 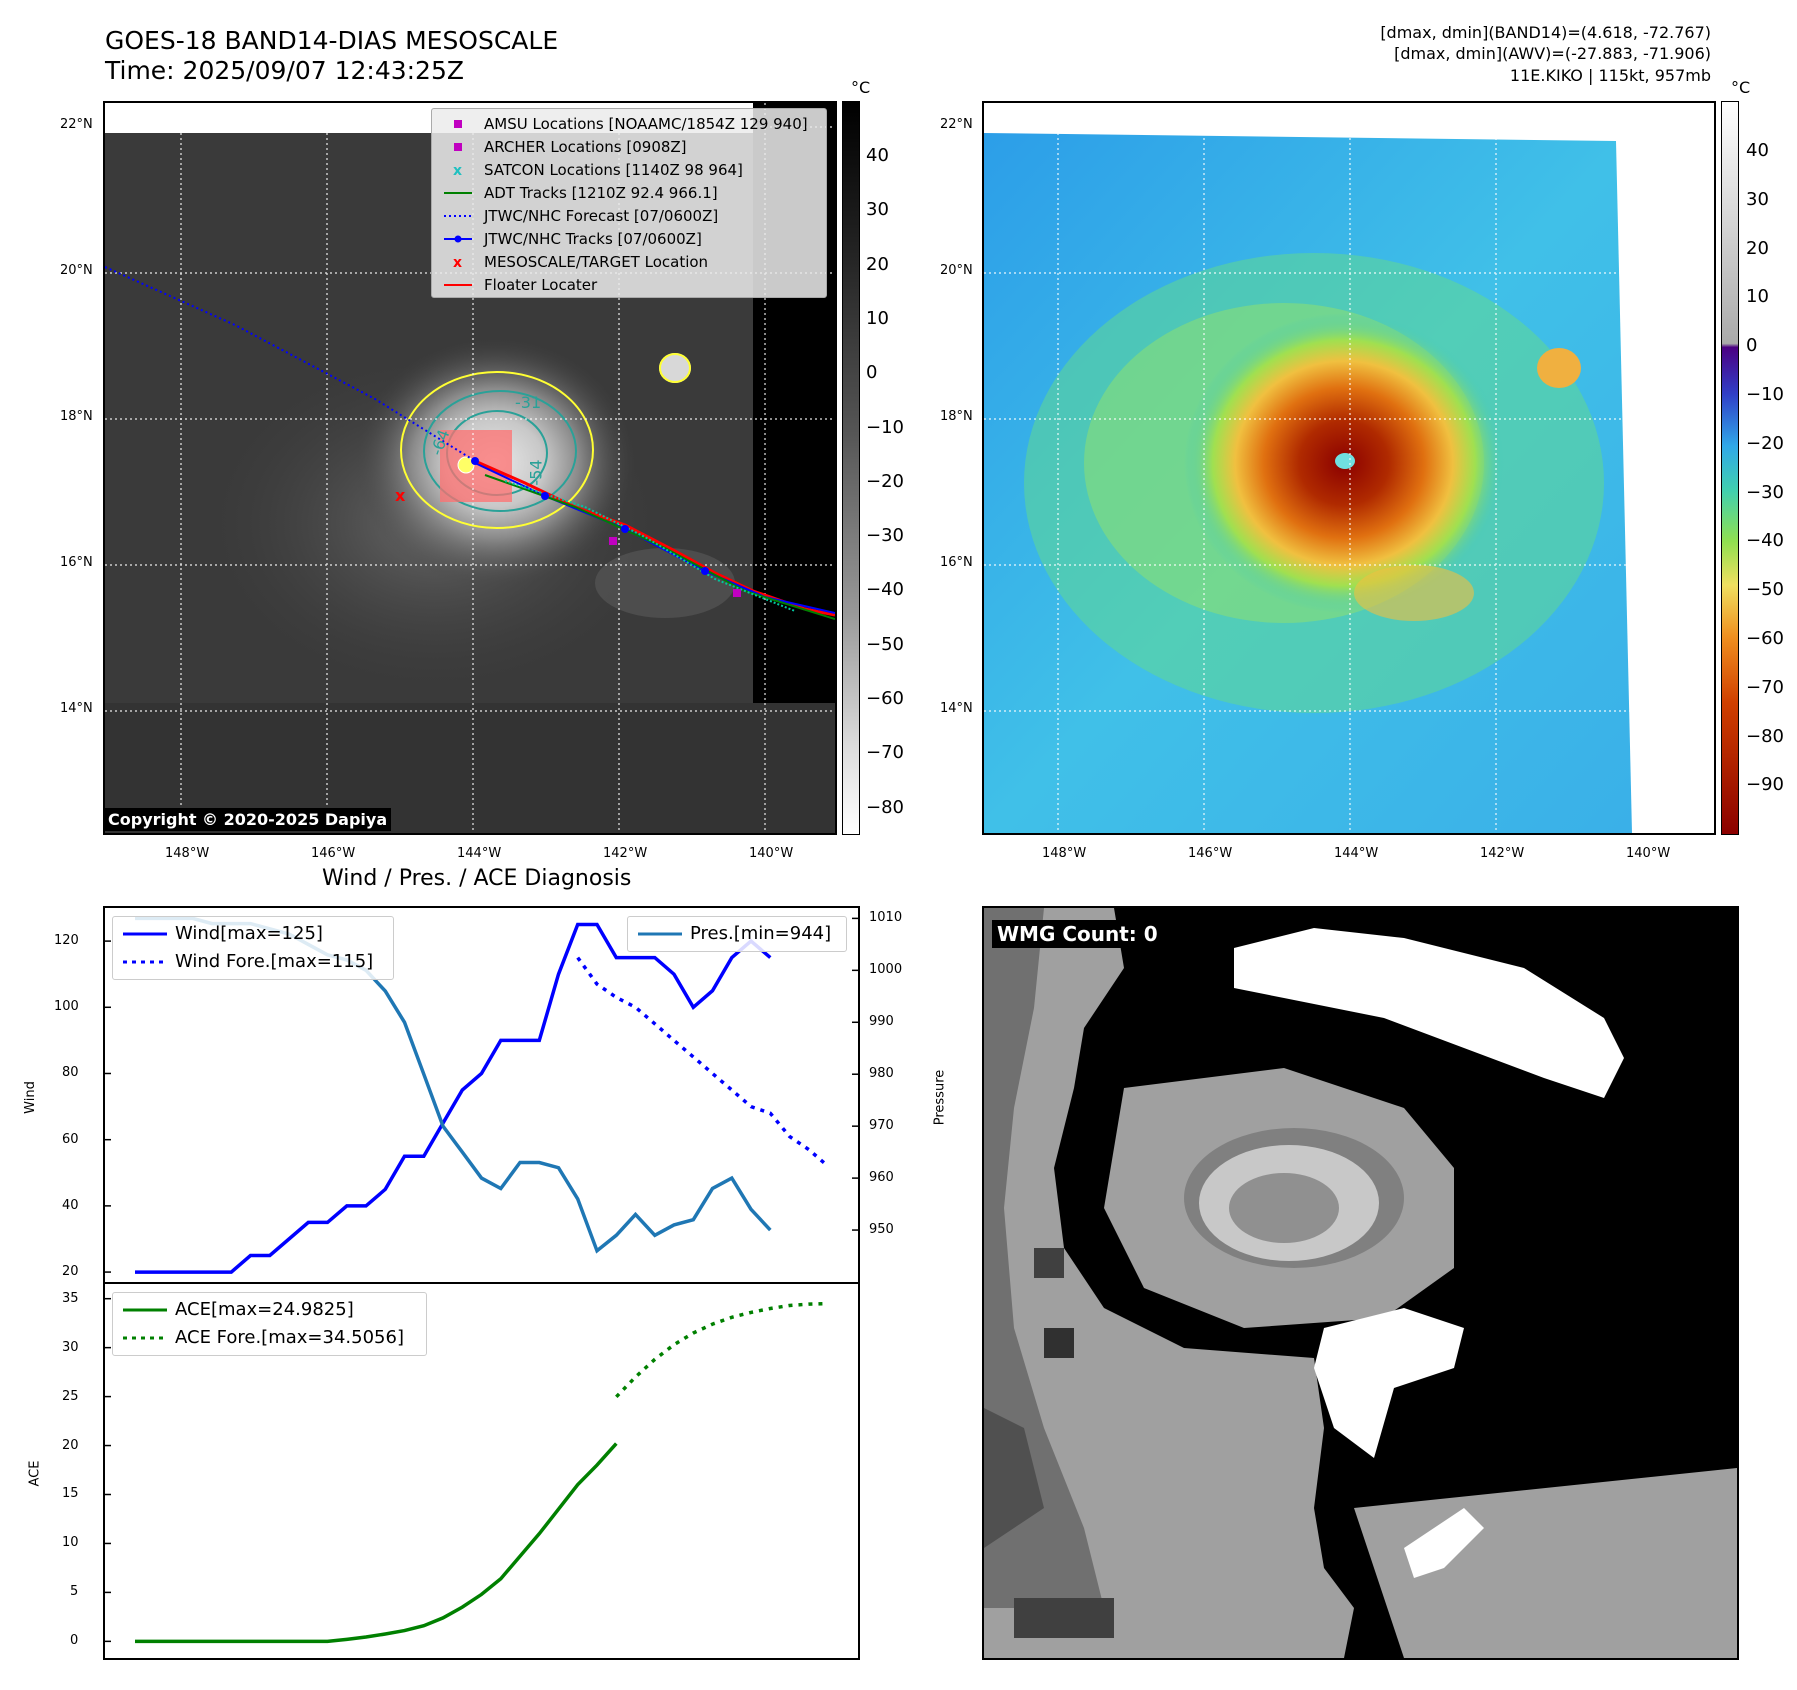 I want to click on ace-chart, so click(x=481, y=1471).